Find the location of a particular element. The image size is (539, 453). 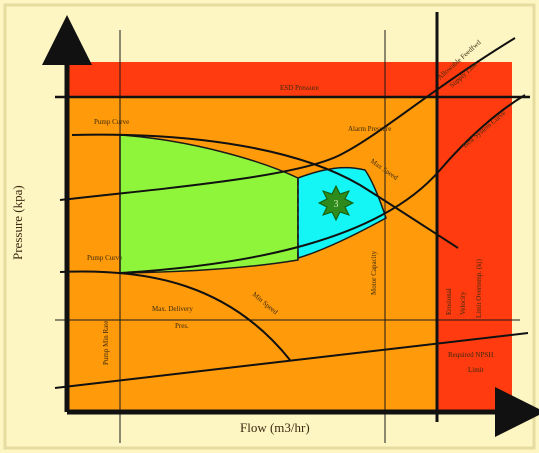

esd-pressure-label: ESD Pressure is located at coordinates (299, 88).